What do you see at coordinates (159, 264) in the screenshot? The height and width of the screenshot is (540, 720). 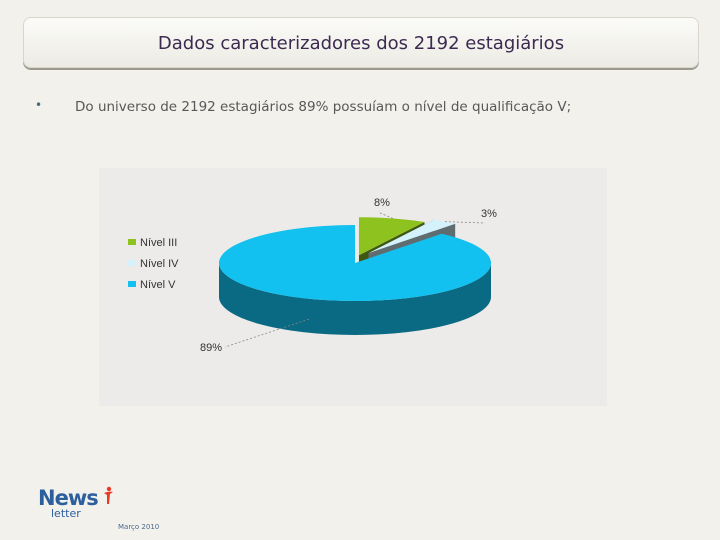 I see `legend-label-1: Nível IV` at bounding box center [159, 264].